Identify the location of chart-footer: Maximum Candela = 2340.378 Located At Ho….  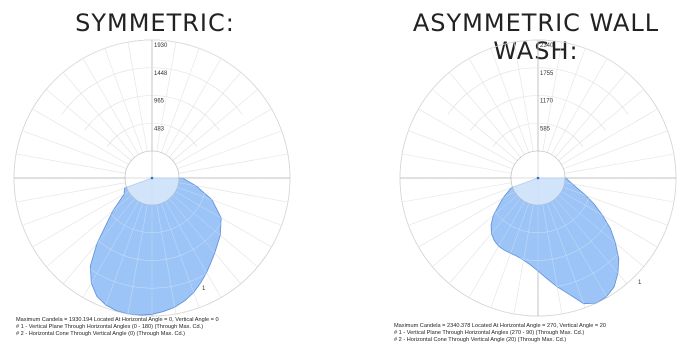
(500, 333).